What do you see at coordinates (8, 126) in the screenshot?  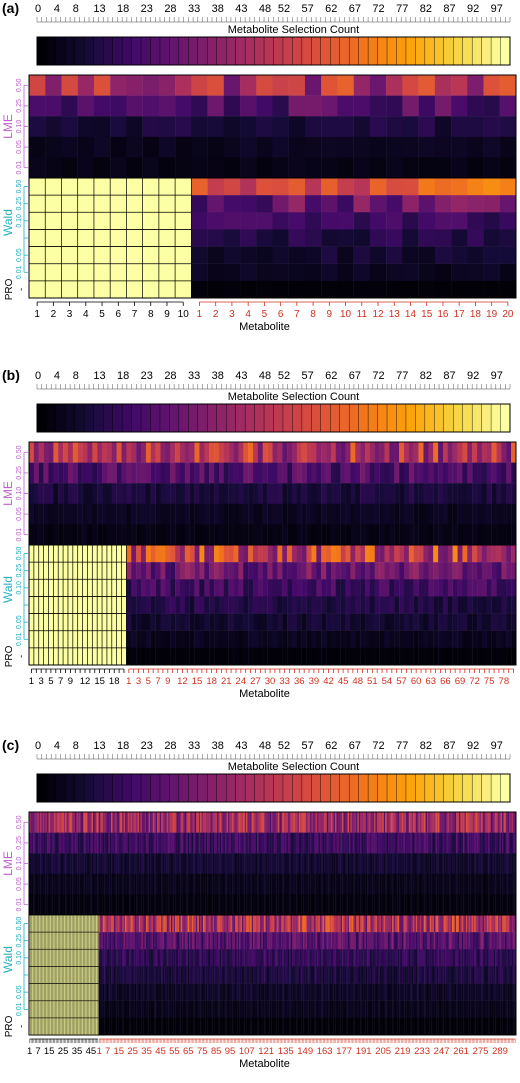 I see `lme-group-label: LME` at bounding box center [8, 126].